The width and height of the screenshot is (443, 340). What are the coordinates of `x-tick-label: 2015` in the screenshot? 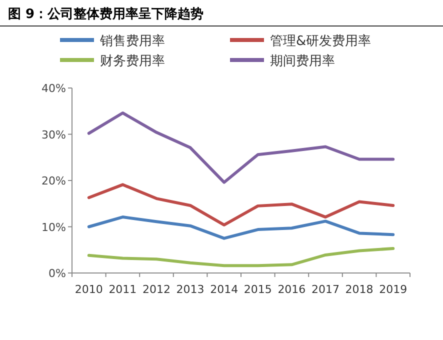 It's located at (258, 289).